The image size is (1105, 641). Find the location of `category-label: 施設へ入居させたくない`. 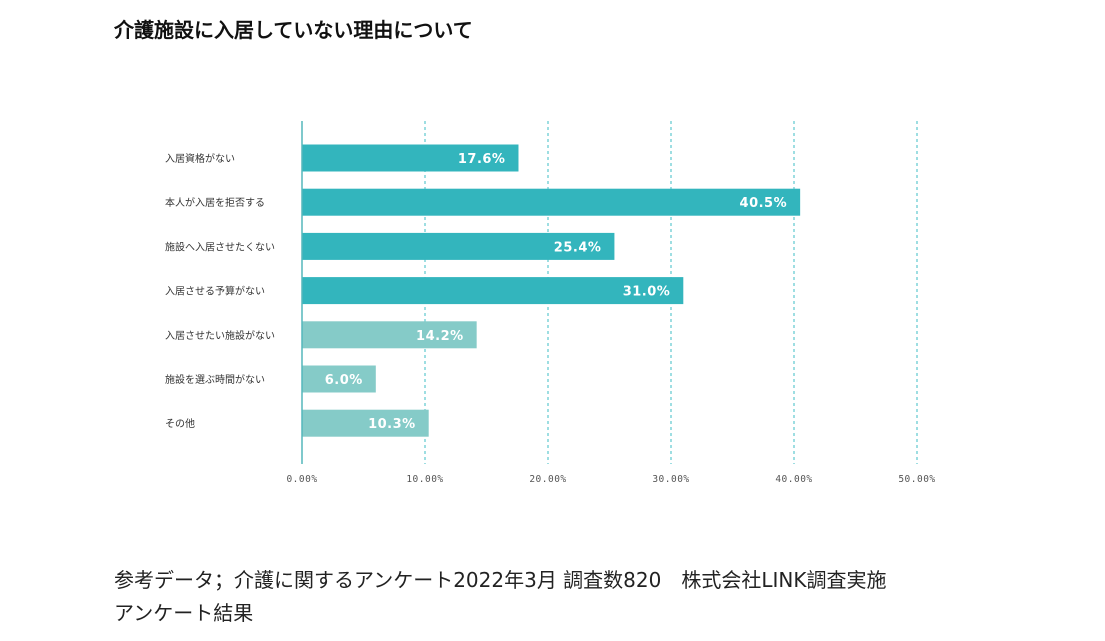

category-label: 施設へ入居させたくない is located at coordinates (220, 246).